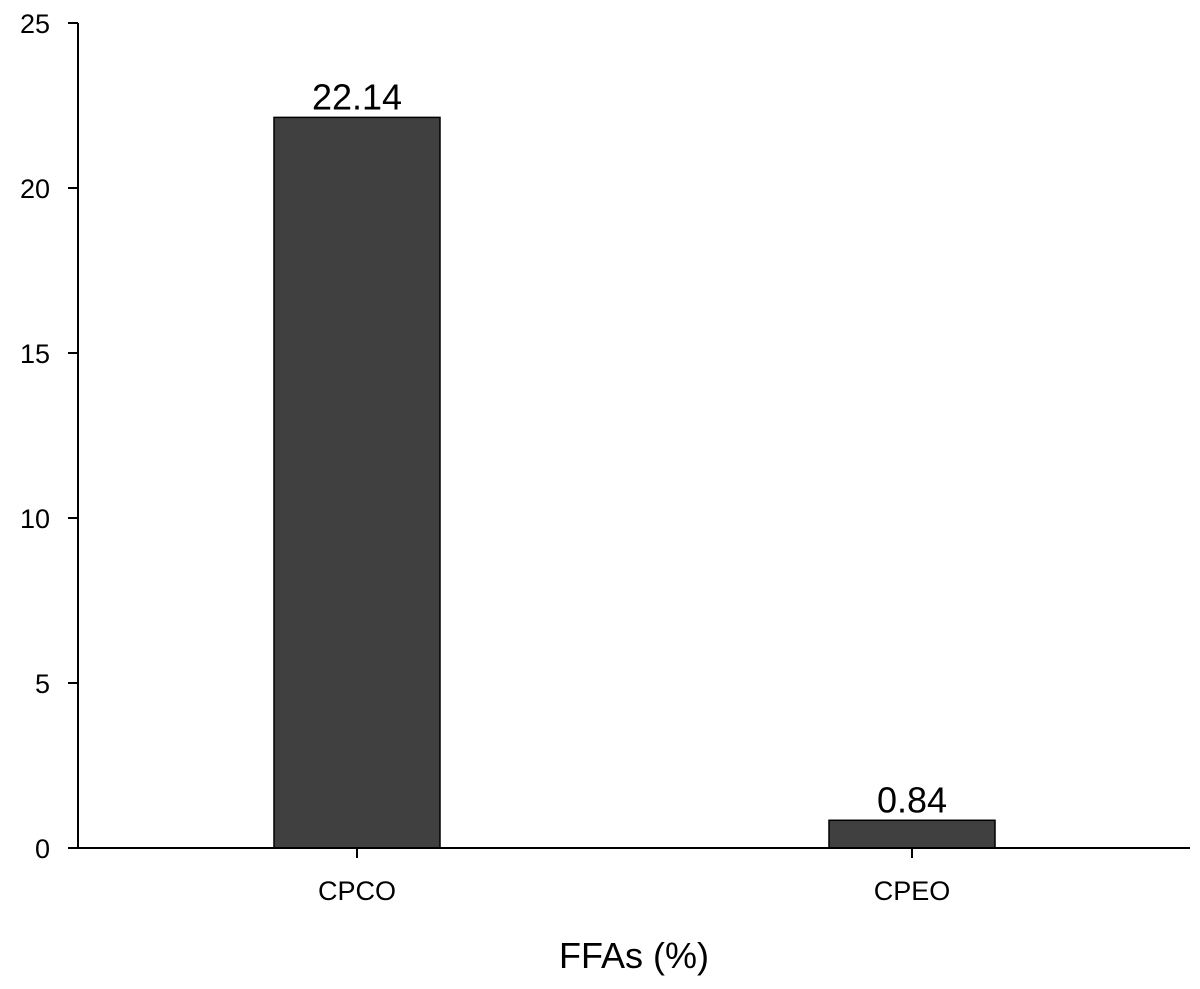 This screenshot has height=989, width=1200. I want to click on y-tick-label: 0, so click(42, 849).